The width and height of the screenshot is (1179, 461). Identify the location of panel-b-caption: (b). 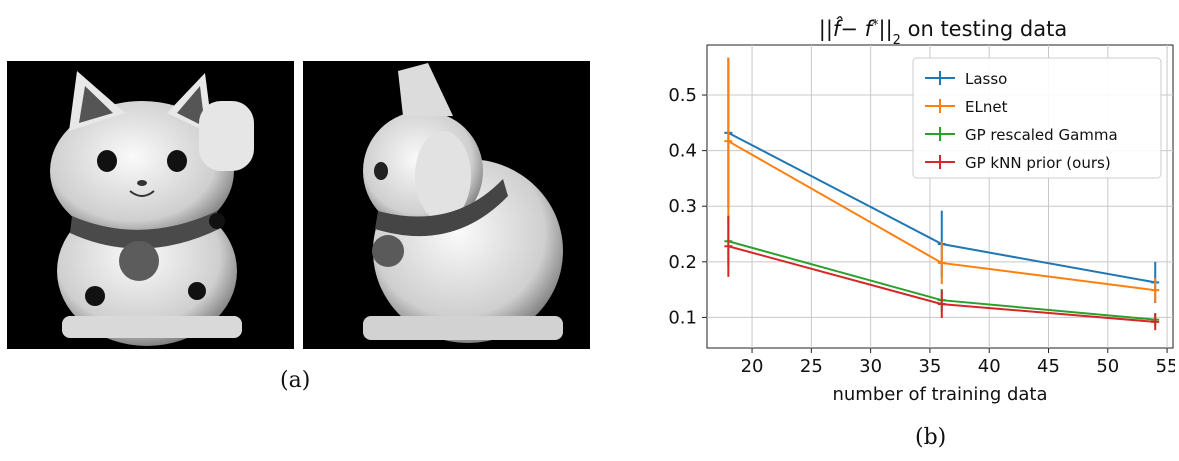
(931, 437).